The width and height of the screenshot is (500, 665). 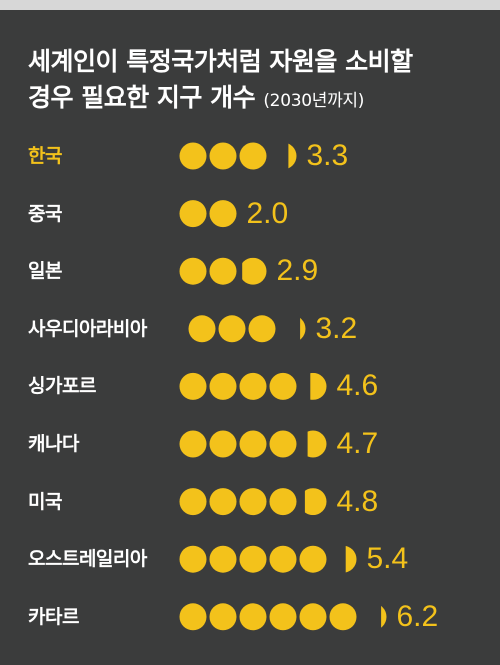 What do you see at coordinates (267, 213) in the screenshot?
I see `value-label: 2.0` at bounding box center [267, 213].